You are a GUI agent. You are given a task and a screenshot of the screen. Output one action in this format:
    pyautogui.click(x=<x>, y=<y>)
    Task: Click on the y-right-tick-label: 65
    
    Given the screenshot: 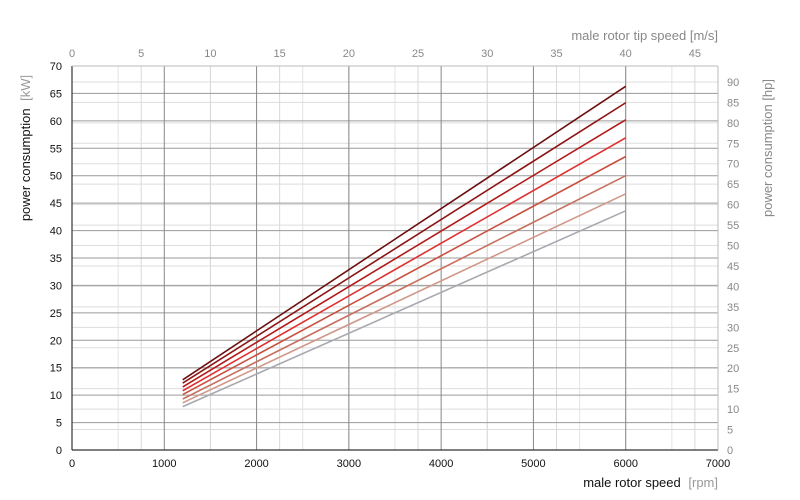 What is the action you would take?
    pyautogui.click(x=733, y=185)
    